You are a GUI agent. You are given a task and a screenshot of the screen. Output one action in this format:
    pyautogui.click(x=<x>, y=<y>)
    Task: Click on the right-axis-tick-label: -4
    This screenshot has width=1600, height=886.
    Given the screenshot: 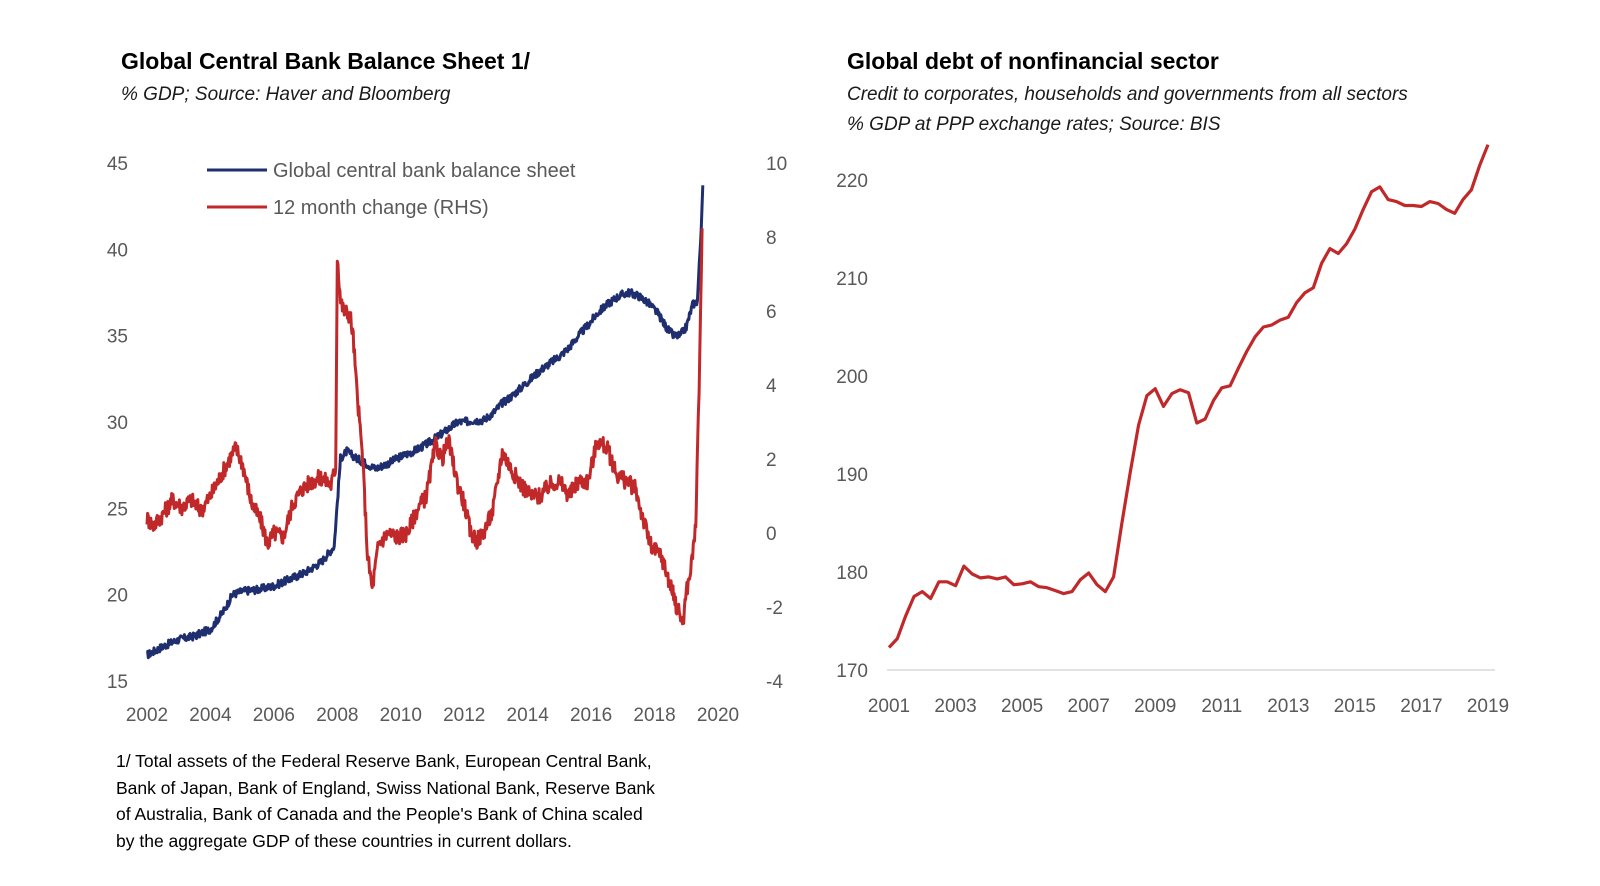 What is the action you would take?
    pyautogui.click(x=774, y=682)
    